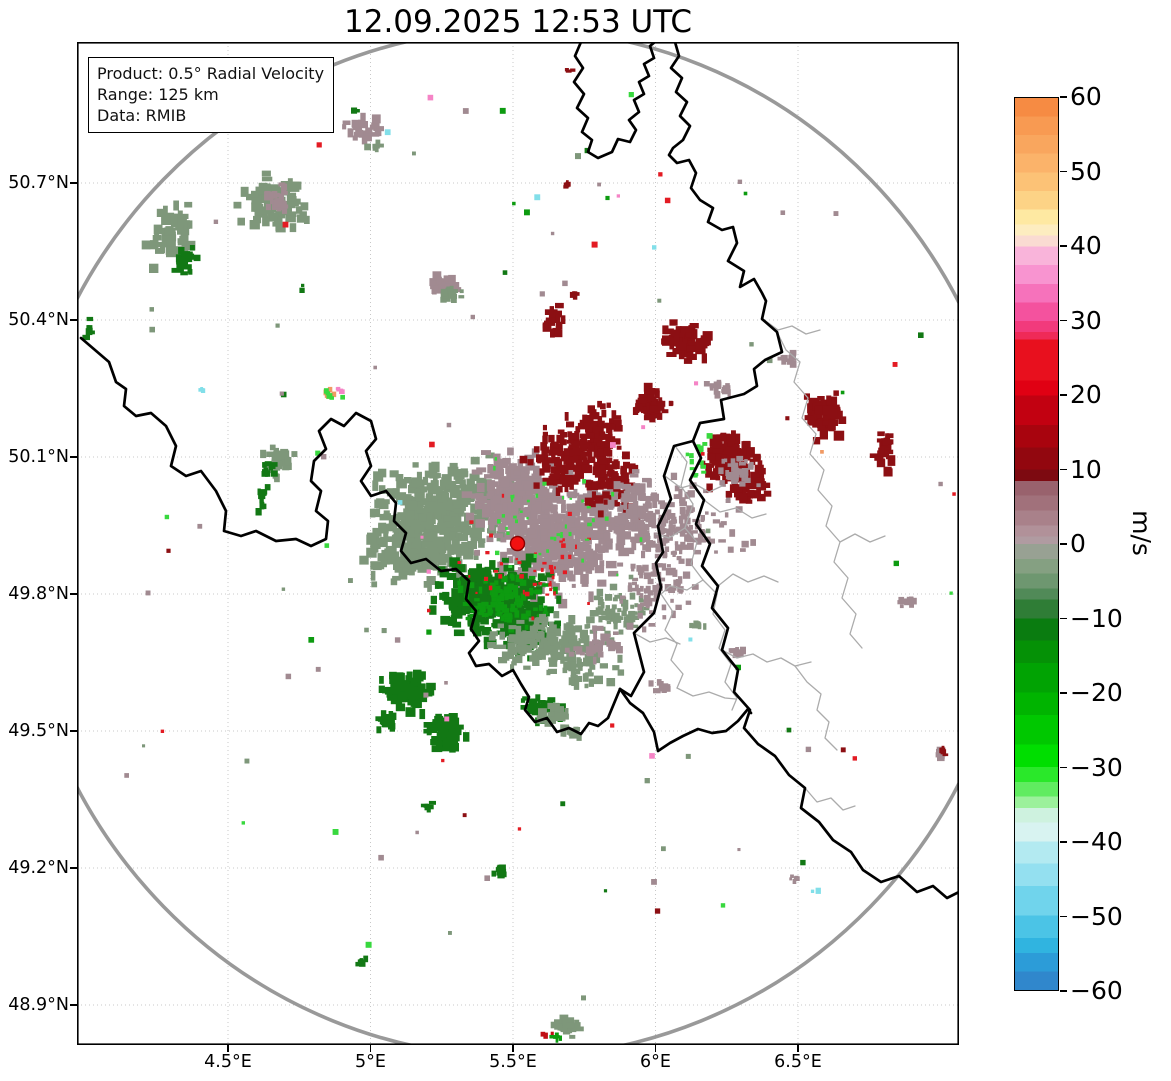 This screenshot has width=1171, height=1081. I want to click on y-tick-label: 49.2°N, so click(38, 868).